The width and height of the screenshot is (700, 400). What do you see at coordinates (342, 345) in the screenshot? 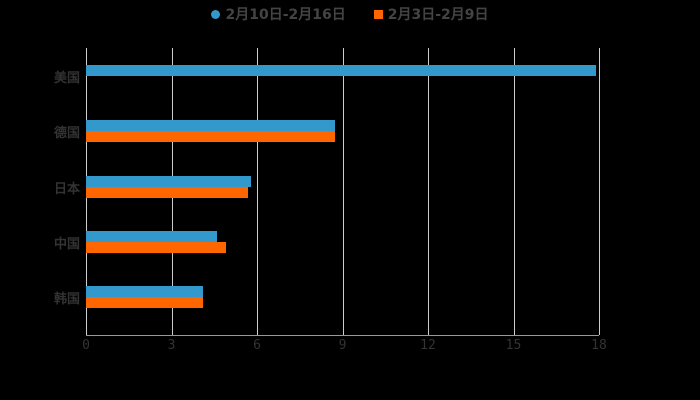
I see `x-tick-label: 9` at bounding box center [342, 345].